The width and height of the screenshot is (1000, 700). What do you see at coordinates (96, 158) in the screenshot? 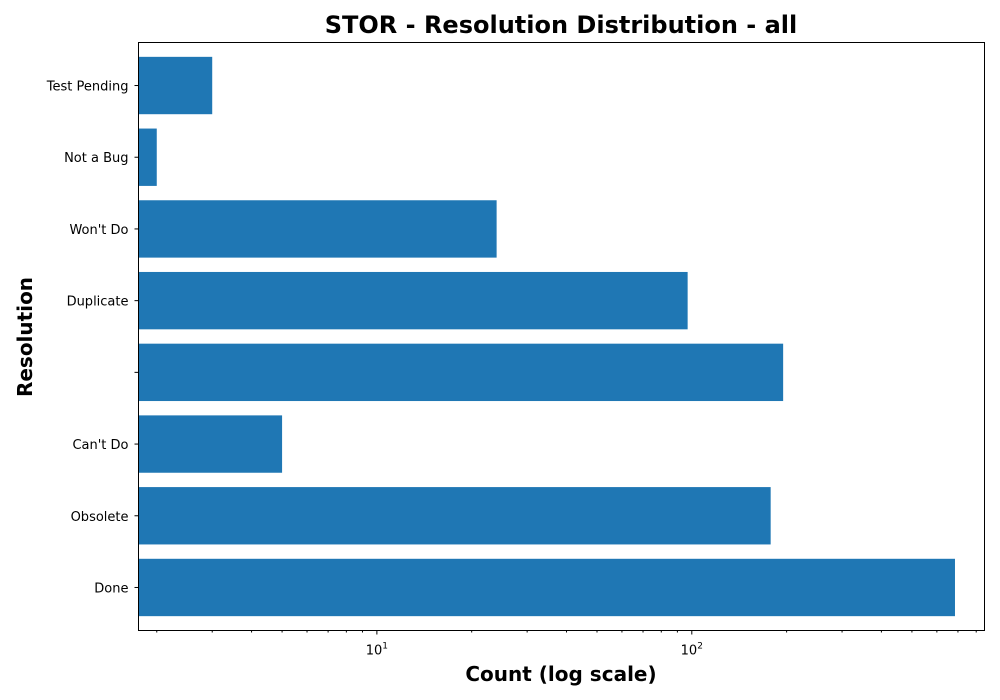
I see `y-tick-label: Not a Bug` at bounding box center [96, 158].